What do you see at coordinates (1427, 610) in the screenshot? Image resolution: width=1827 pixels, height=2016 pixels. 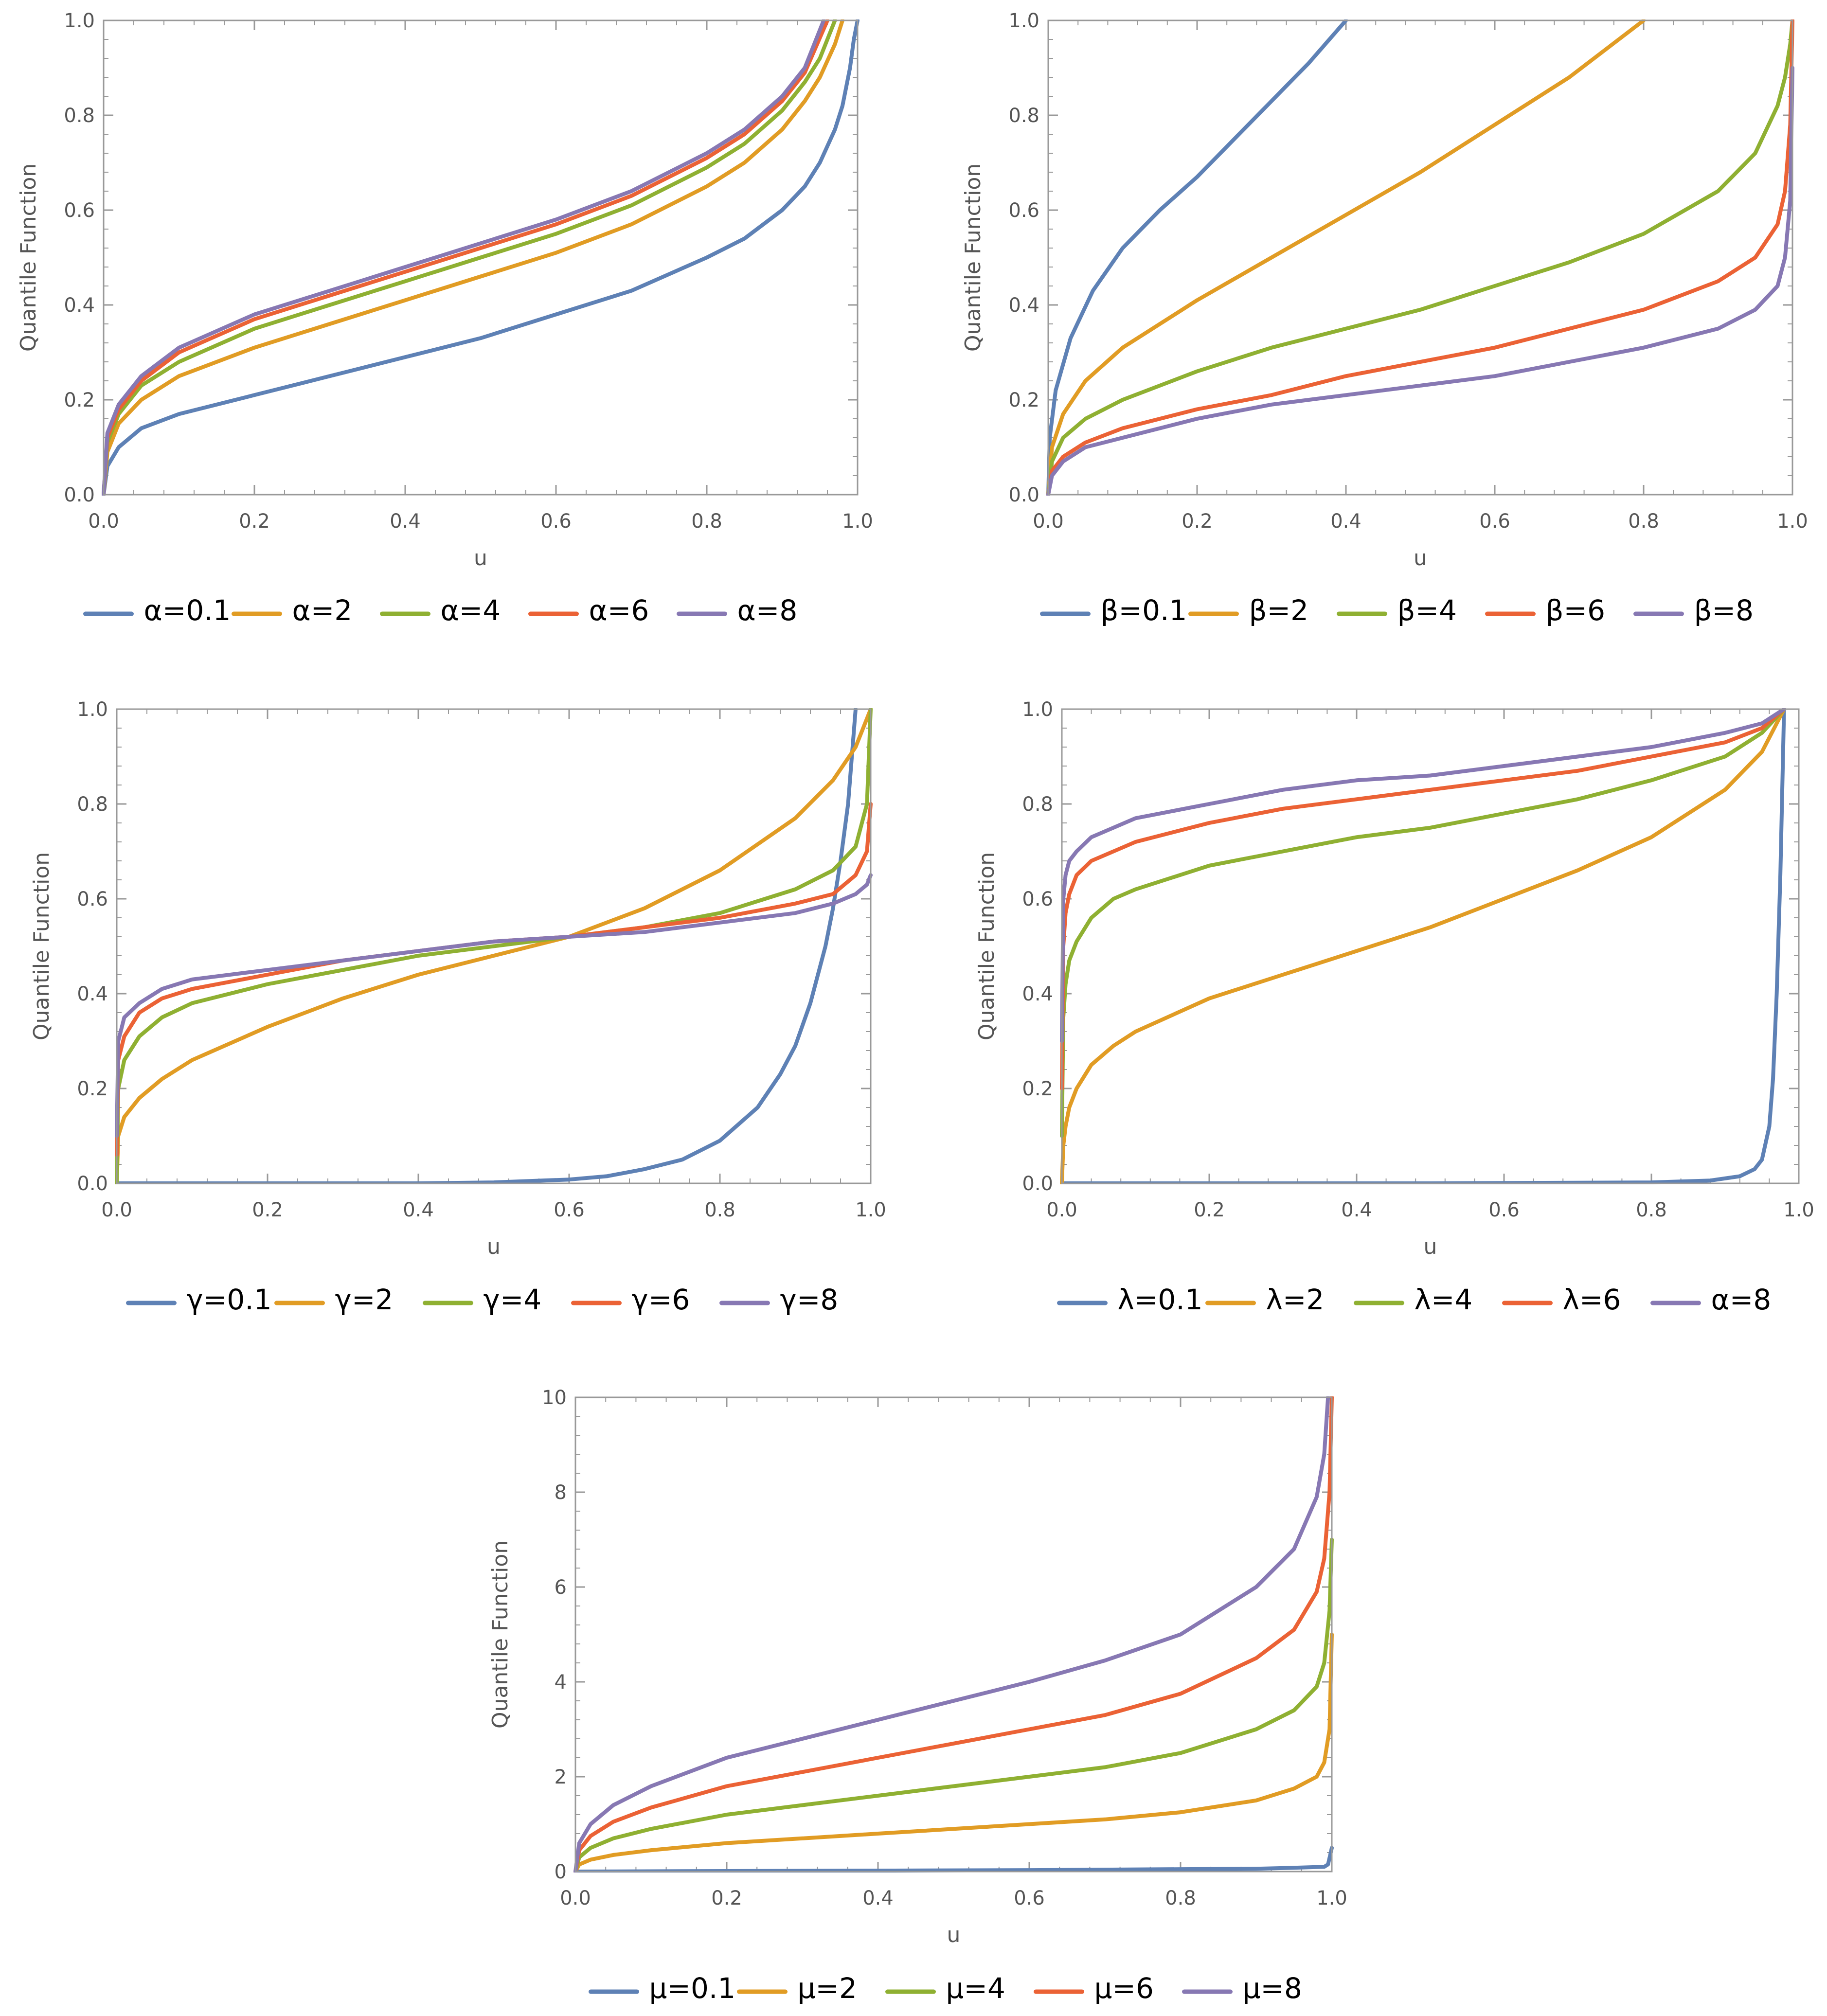 I see `legend-label-3: β=4` at bounding box center [1427, 610].